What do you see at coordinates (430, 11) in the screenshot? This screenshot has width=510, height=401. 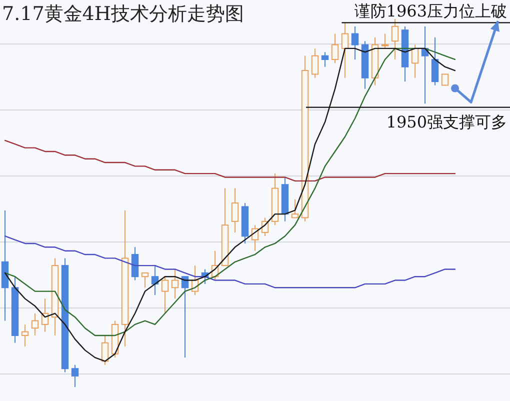 I see `ref-line-label: 谨防1963压力位上破` at bounding box center [430, 11].